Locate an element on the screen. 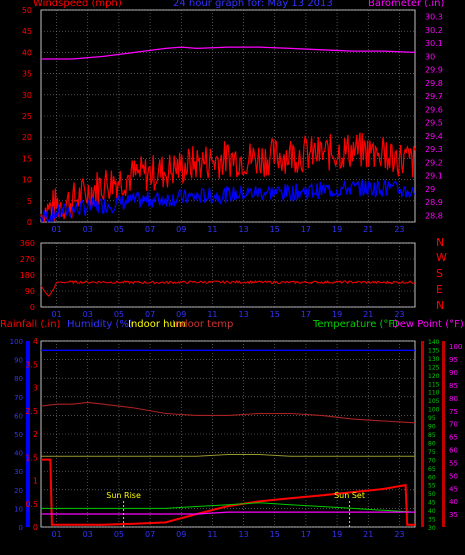 This screenshot has height=555, width=465. temperature-y-tick: 100 is located at coordinates (434, 410).